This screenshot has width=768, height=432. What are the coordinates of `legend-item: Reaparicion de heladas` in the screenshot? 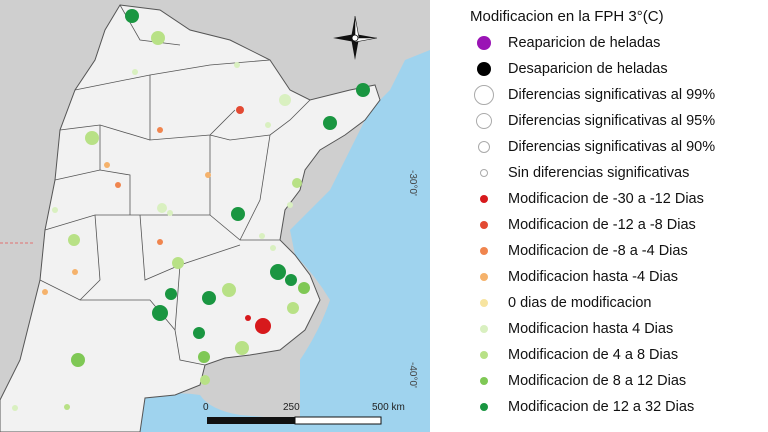 It's located at (619, 43).